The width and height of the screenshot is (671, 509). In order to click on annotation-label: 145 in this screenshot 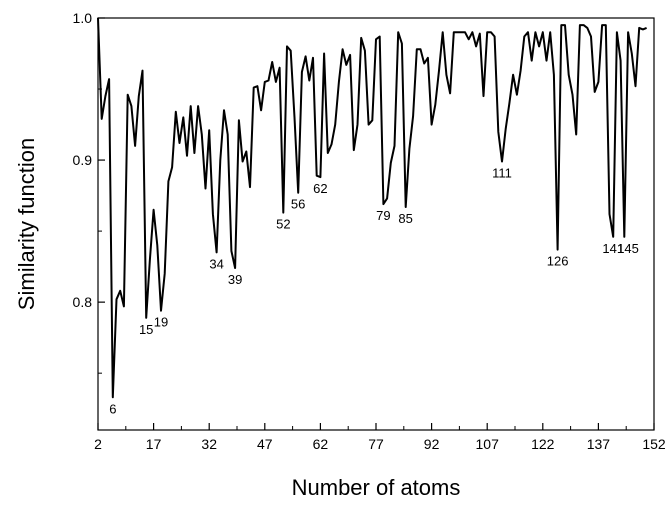, I will do `click(628, 248)`.